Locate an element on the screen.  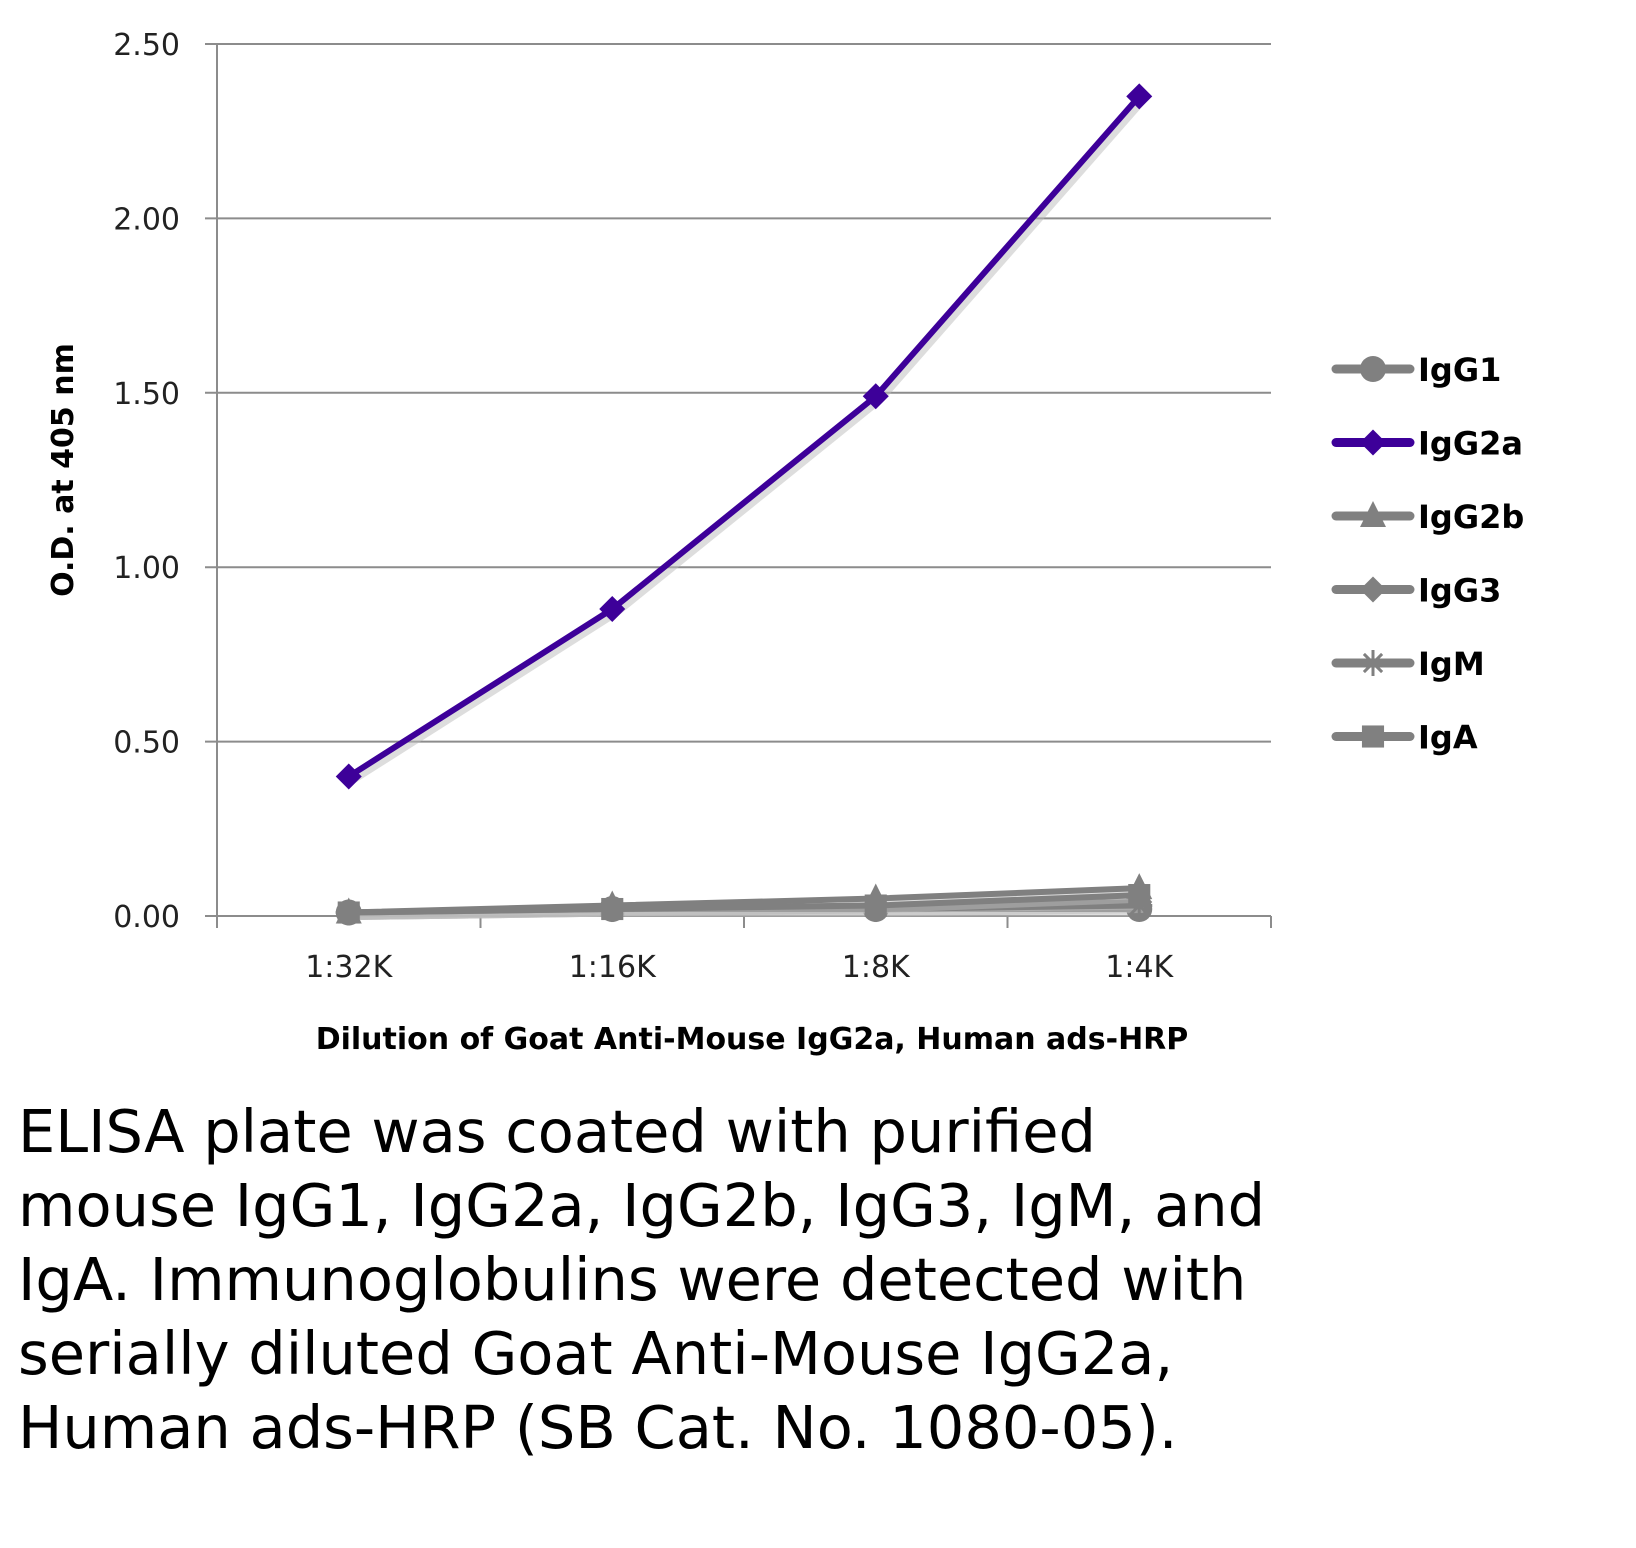
y-tick-label: 1.50 is located at coordinates (146, 394).